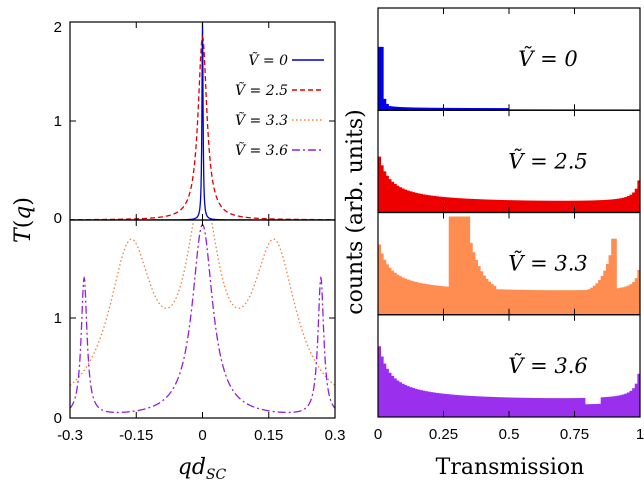  I want to click on x-axis-label: qdSC, so click(202, 469).